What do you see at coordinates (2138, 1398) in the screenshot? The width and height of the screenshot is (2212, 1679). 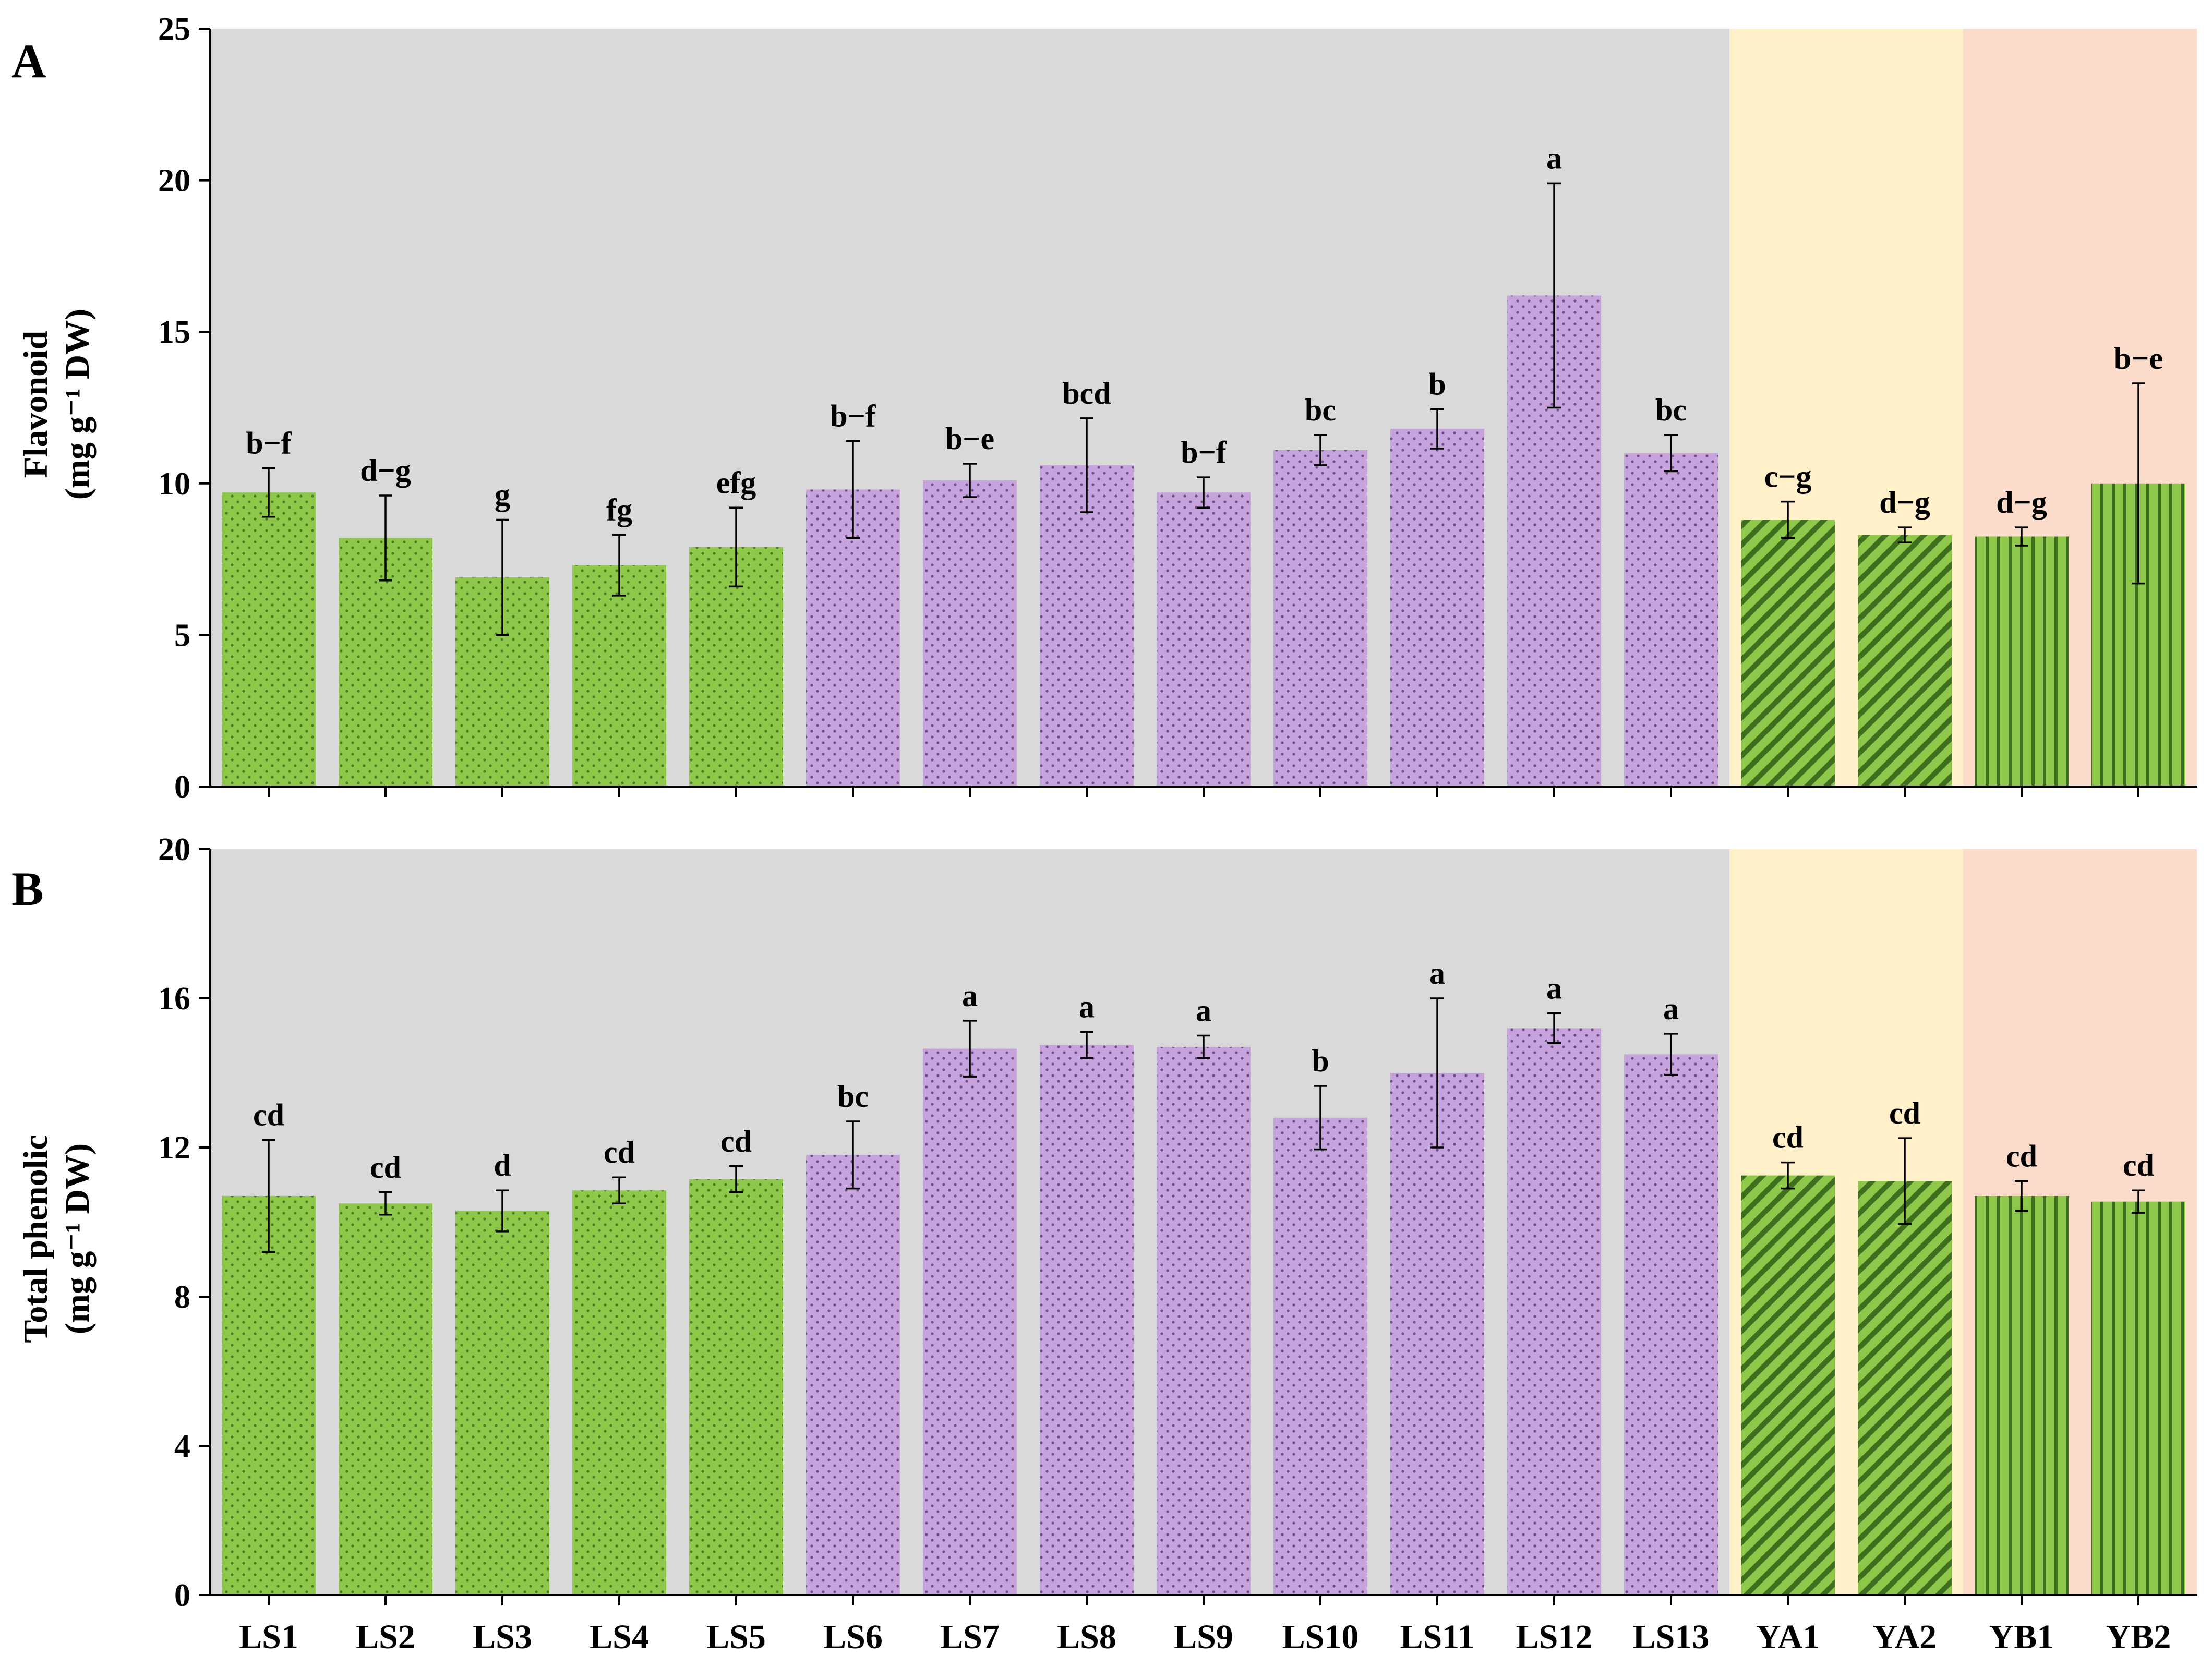 I see `bar-yb2` at bounding box center [2138, 1398].